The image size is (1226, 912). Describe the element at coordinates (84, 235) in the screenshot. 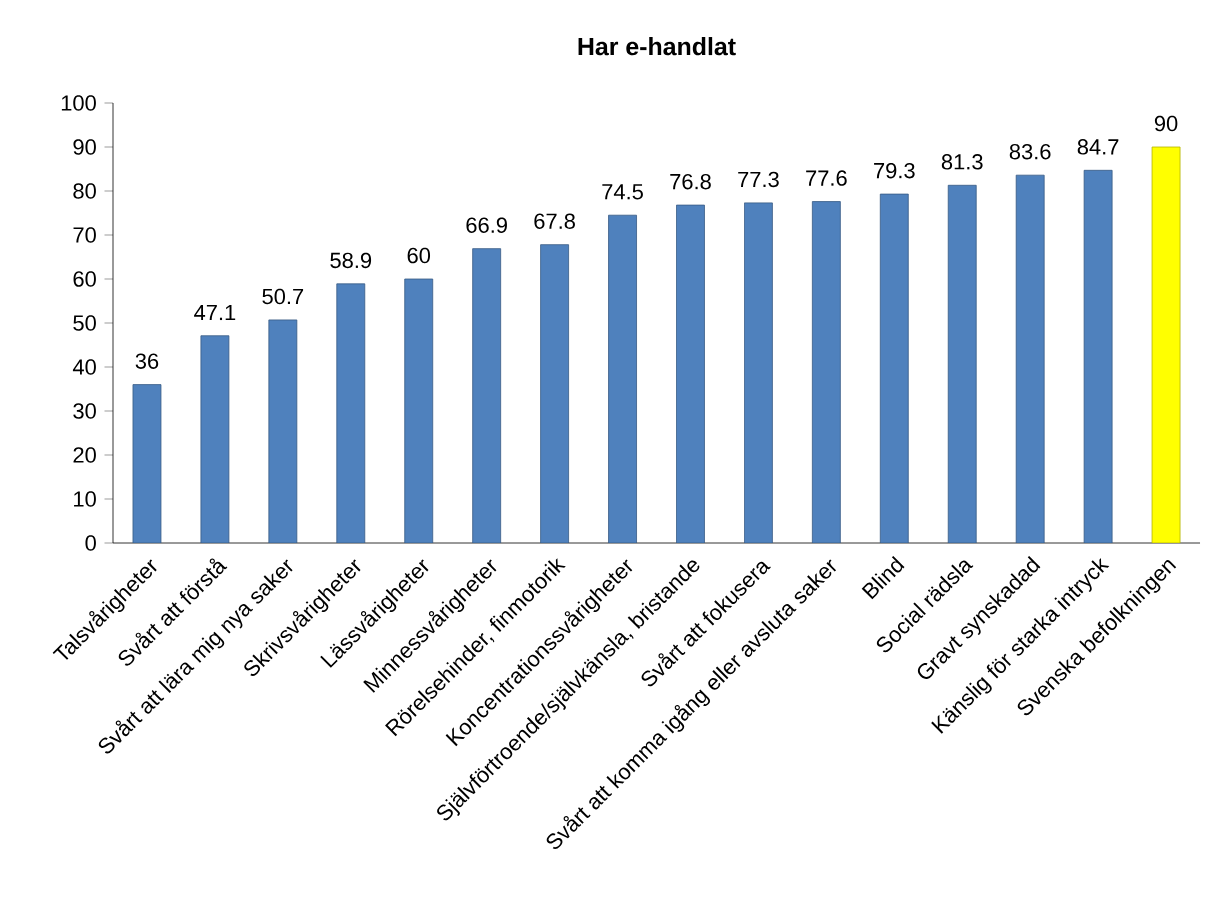

I see `y-tick-label: 70` at that location.